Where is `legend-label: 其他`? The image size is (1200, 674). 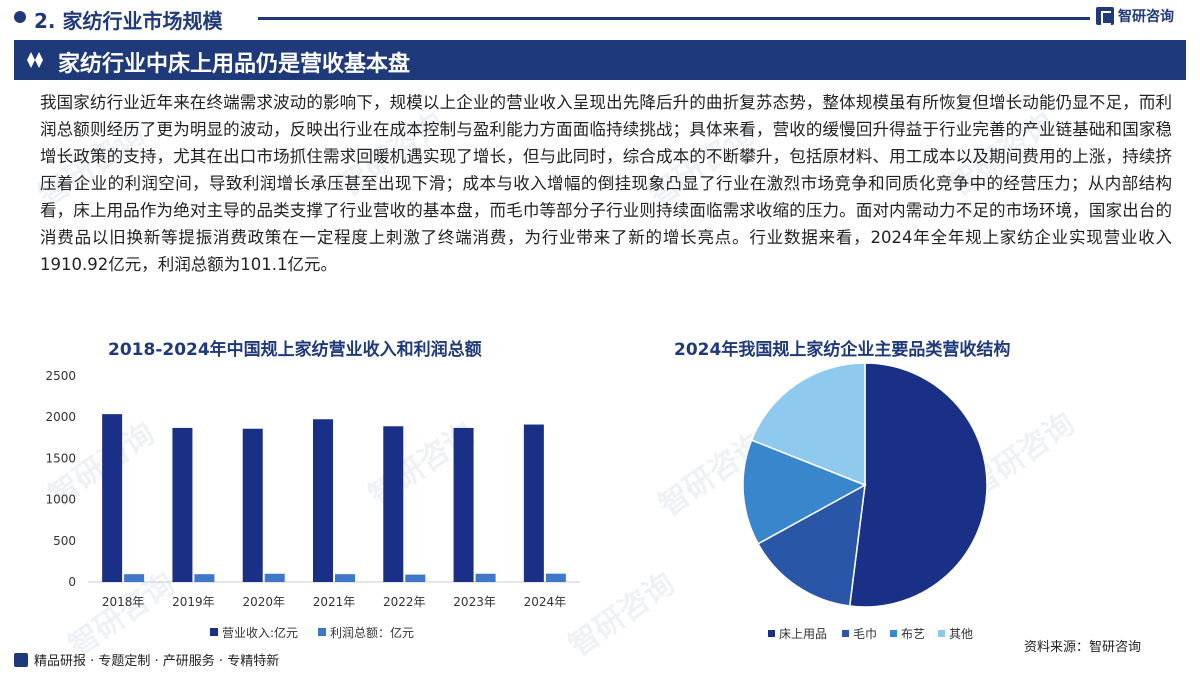 legend-label: 其他 is located at coordinates (961, 634).